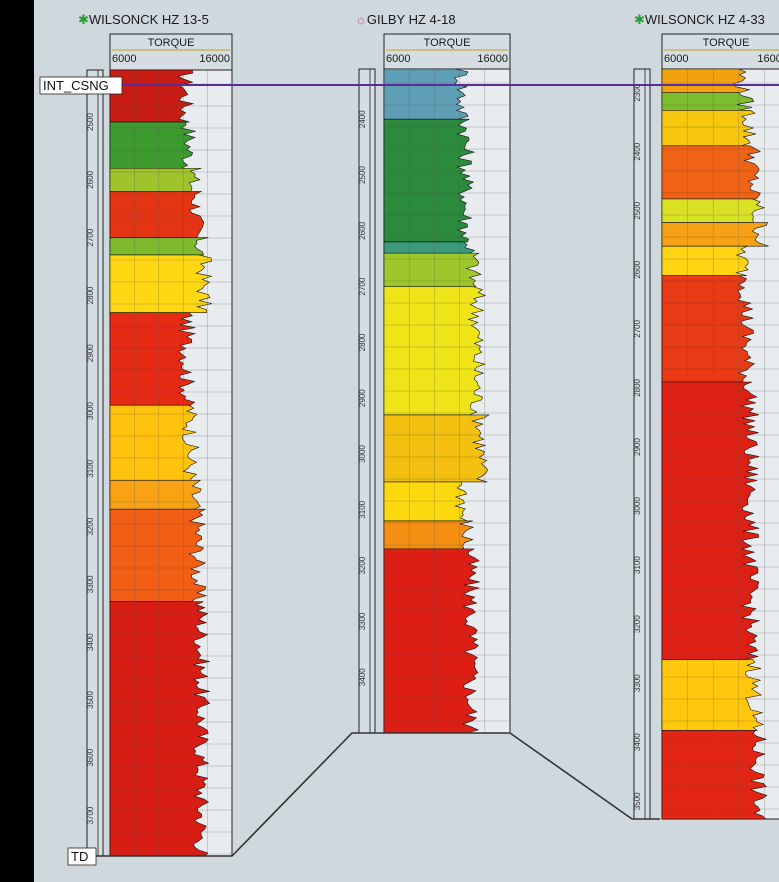 The width and height of the screenshot is (779, 882). I want to click on well-symbol-icon: ☼, so click(361, 19).